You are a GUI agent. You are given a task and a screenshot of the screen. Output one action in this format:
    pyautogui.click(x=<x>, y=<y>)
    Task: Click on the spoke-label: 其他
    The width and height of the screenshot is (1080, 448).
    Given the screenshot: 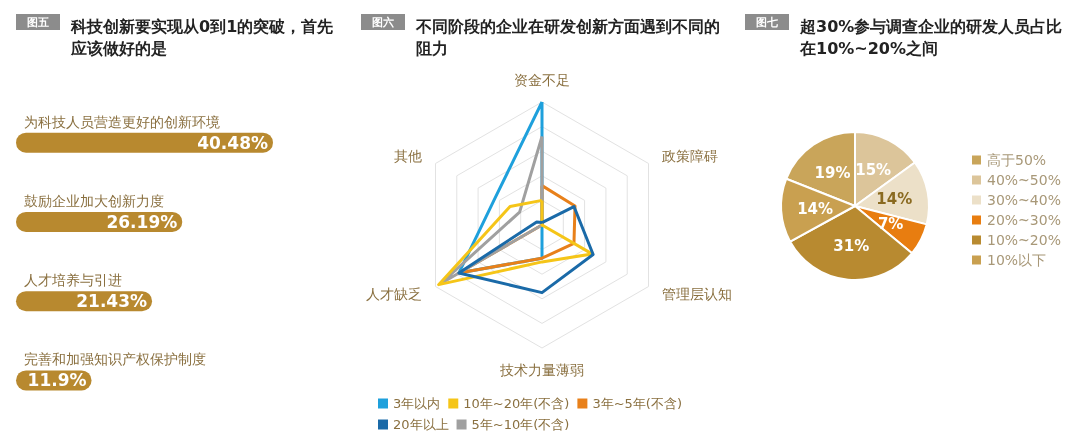 What is the action you would take?
    pyautogui.click(x=408, y=156)
    